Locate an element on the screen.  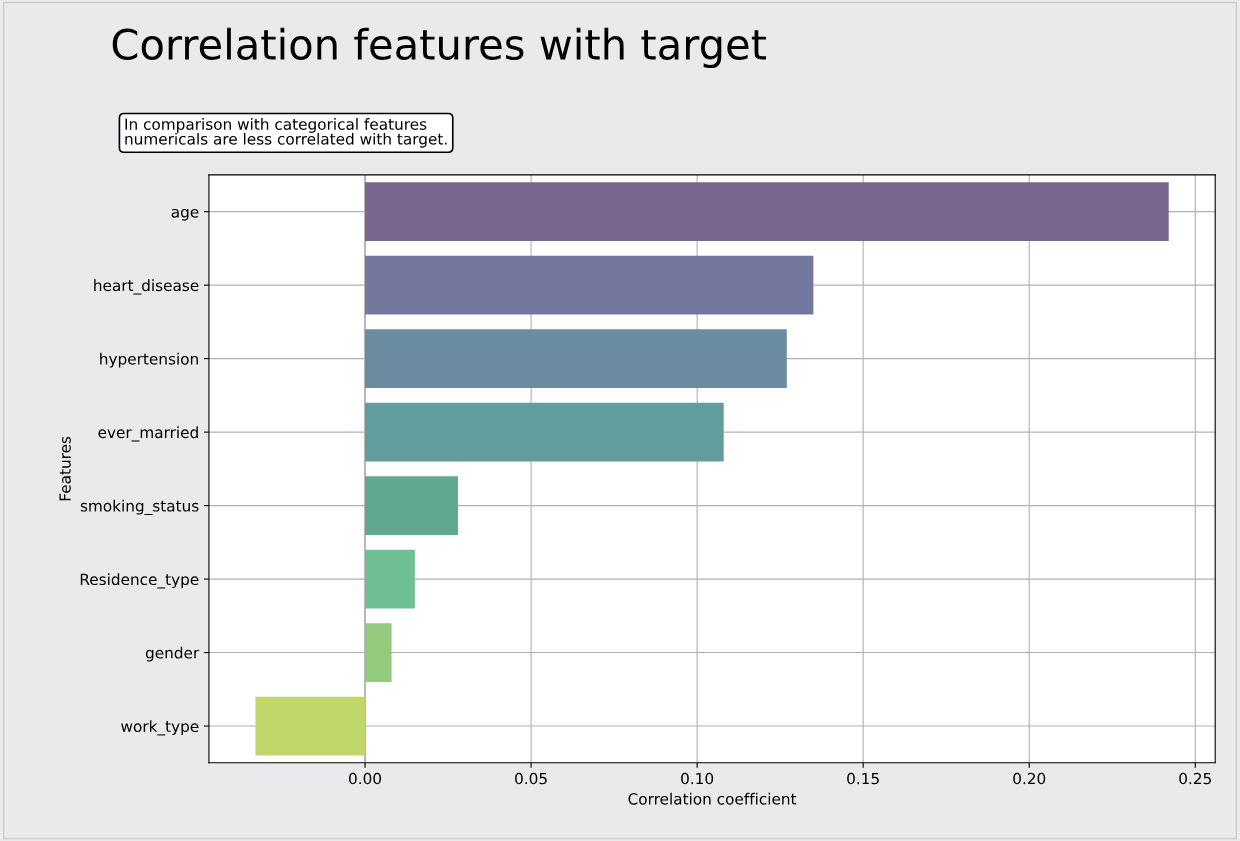
x-tick-label: 0.20 is located at coordinates (1029, 778).